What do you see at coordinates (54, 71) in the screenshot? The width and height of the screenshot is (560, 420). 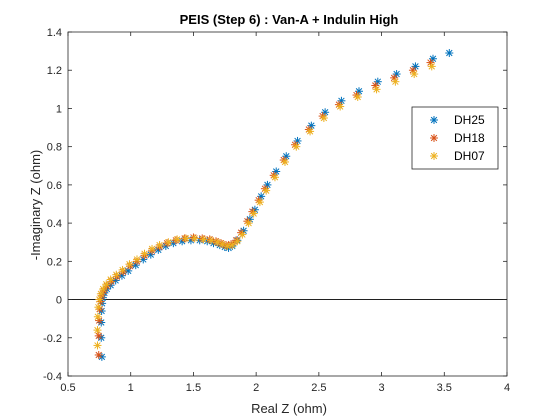 I see `y-tick-label: 1.2` at bounding box center [54, 71].